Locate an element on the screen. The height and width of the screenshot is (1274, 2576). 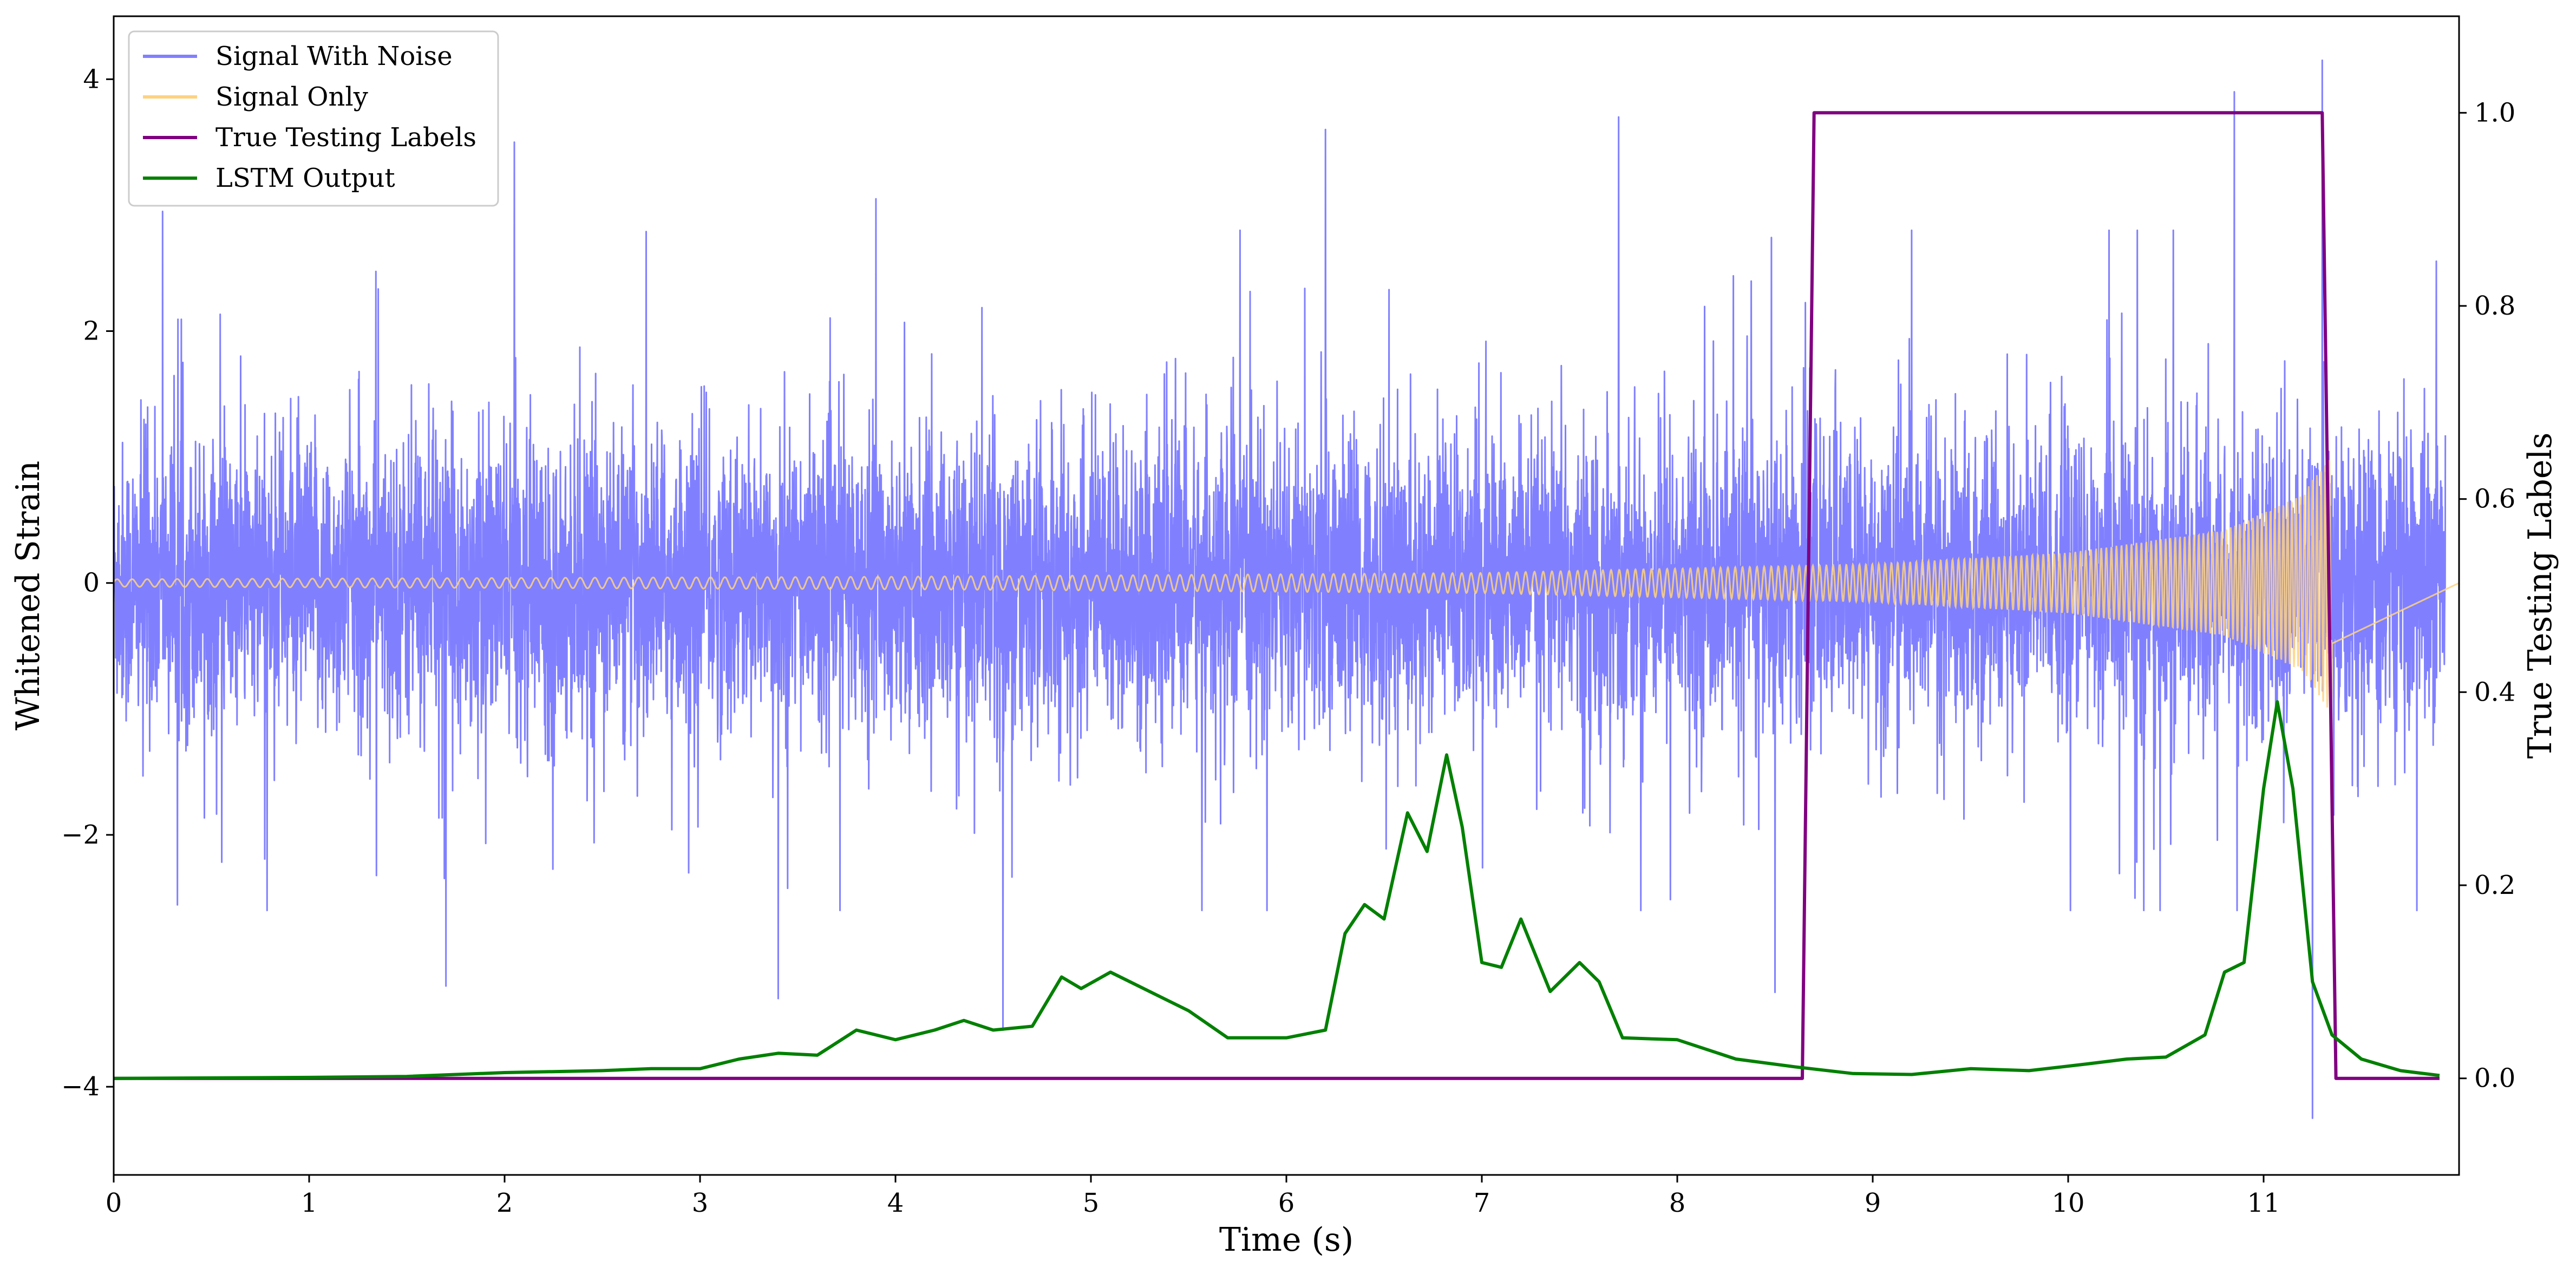
x-tick-label: 11 is located at coordinates (2263, 1203).